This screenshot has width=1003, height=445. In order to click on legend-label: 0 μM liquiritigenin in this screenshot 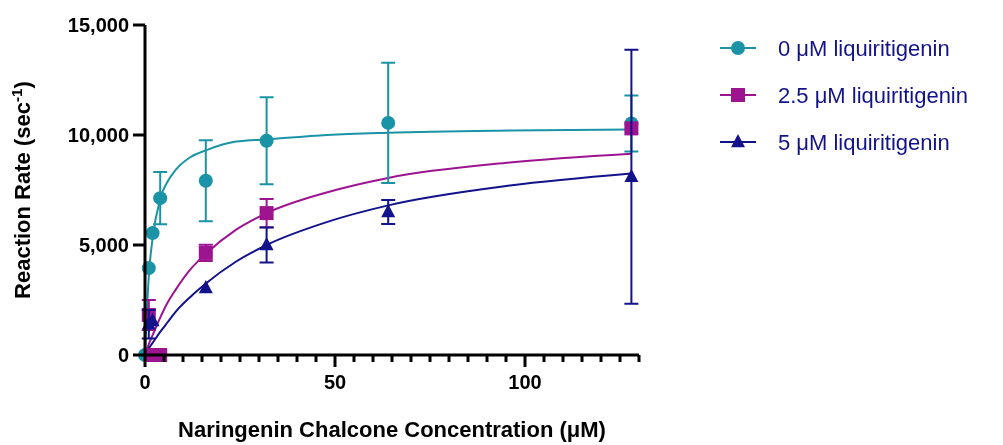, I will do `click(864, 48)`.